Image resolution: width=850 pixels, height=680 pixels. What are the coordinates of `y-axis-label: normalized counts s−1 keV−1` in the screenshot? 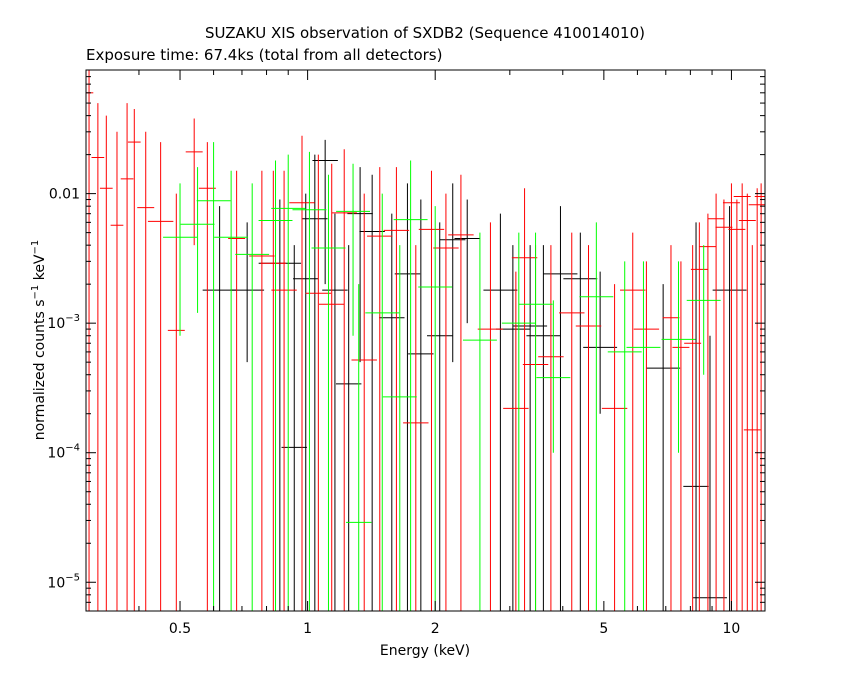 It's located at (39, 340).